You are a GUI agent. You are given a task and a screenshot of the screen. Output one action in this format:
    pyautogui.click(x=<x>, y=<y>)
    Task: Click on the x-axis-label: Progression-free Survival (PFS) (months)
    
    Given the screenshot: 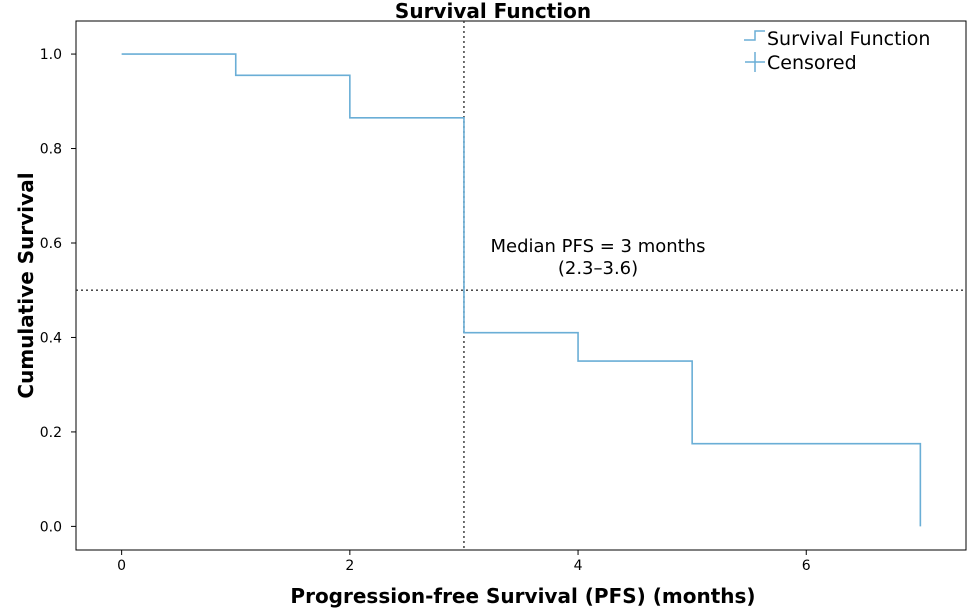 What is the action you would take?
    pyautogui.click(x=522, y=596)
    